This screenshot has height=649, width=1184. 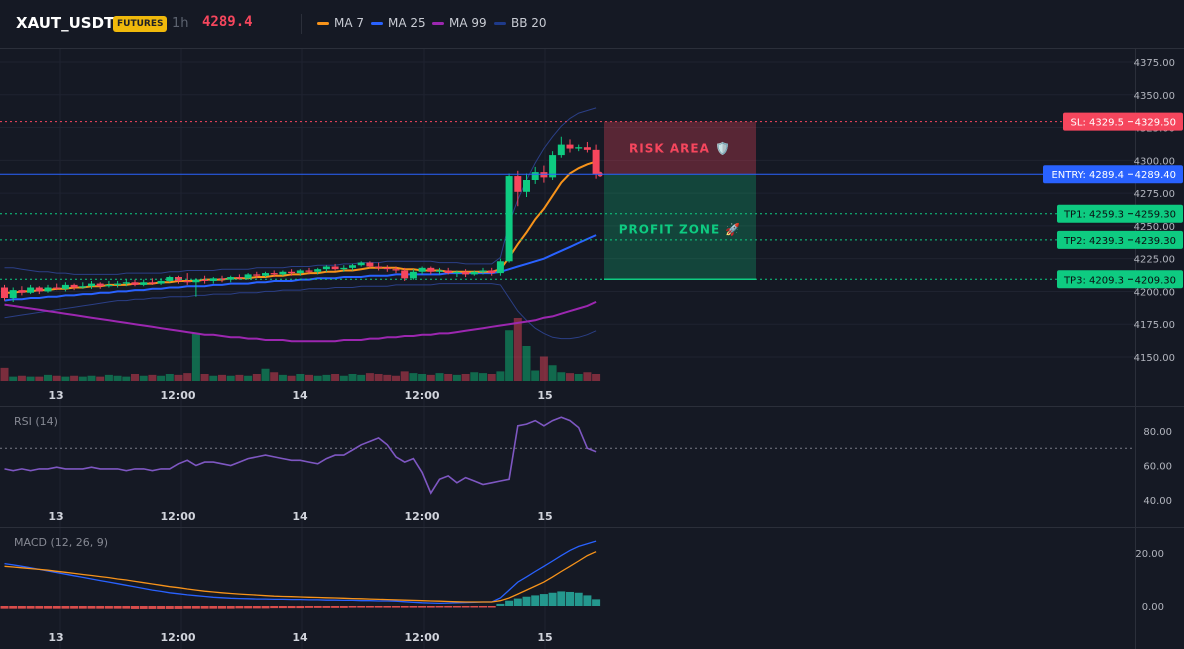 What do you see at coordinates (398, 23) in the screenshot?
I see `legend-ma25: MA 25` at bounding box center [398, 23].